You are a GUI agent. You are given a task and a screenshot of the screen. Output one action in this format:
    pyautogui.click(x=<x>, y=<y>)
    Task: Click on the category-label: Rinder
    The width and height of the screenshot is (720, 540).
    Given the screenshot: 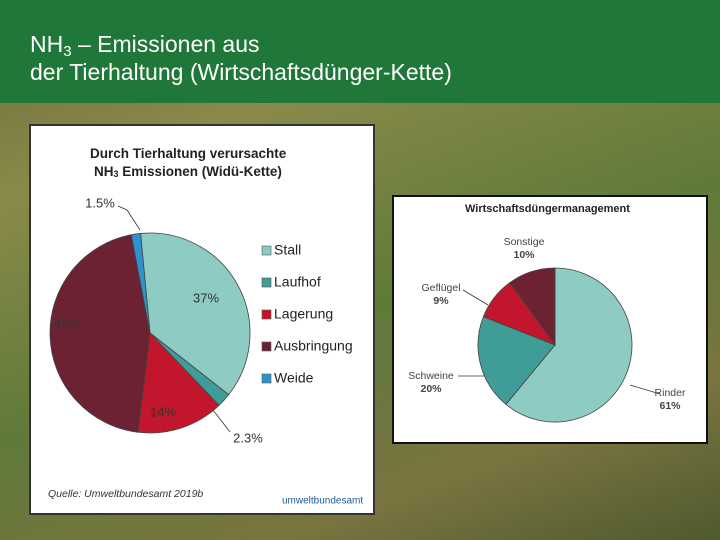 What is the action you would take?
    pyautogui.click(x=670, y=393)
    